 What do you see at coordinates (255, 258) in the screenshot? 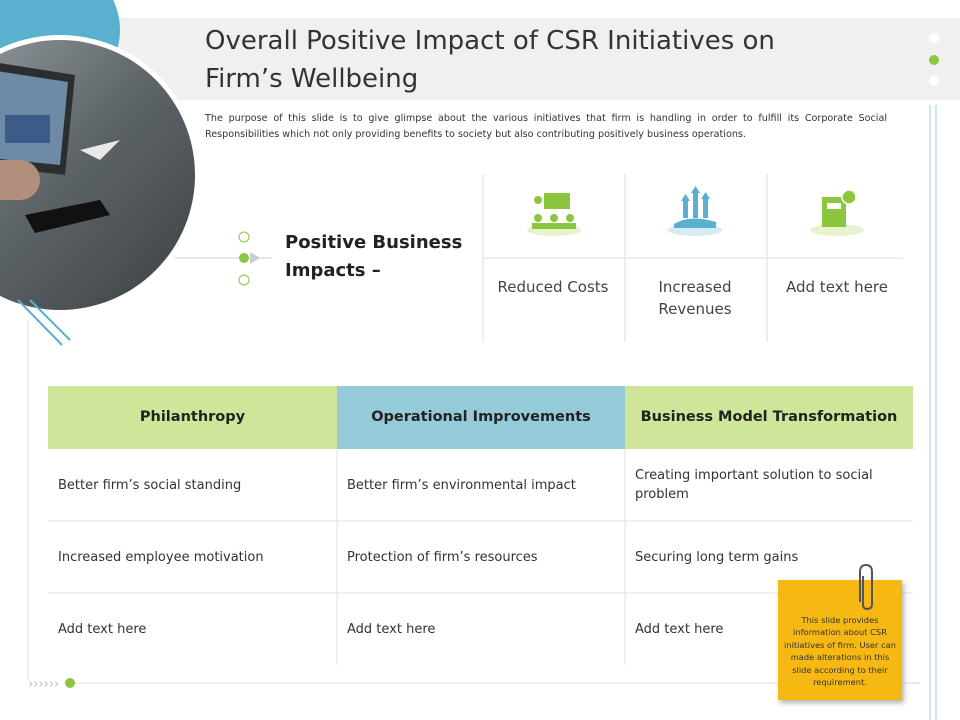
I see `arrow` at bounding box center [255, 258].